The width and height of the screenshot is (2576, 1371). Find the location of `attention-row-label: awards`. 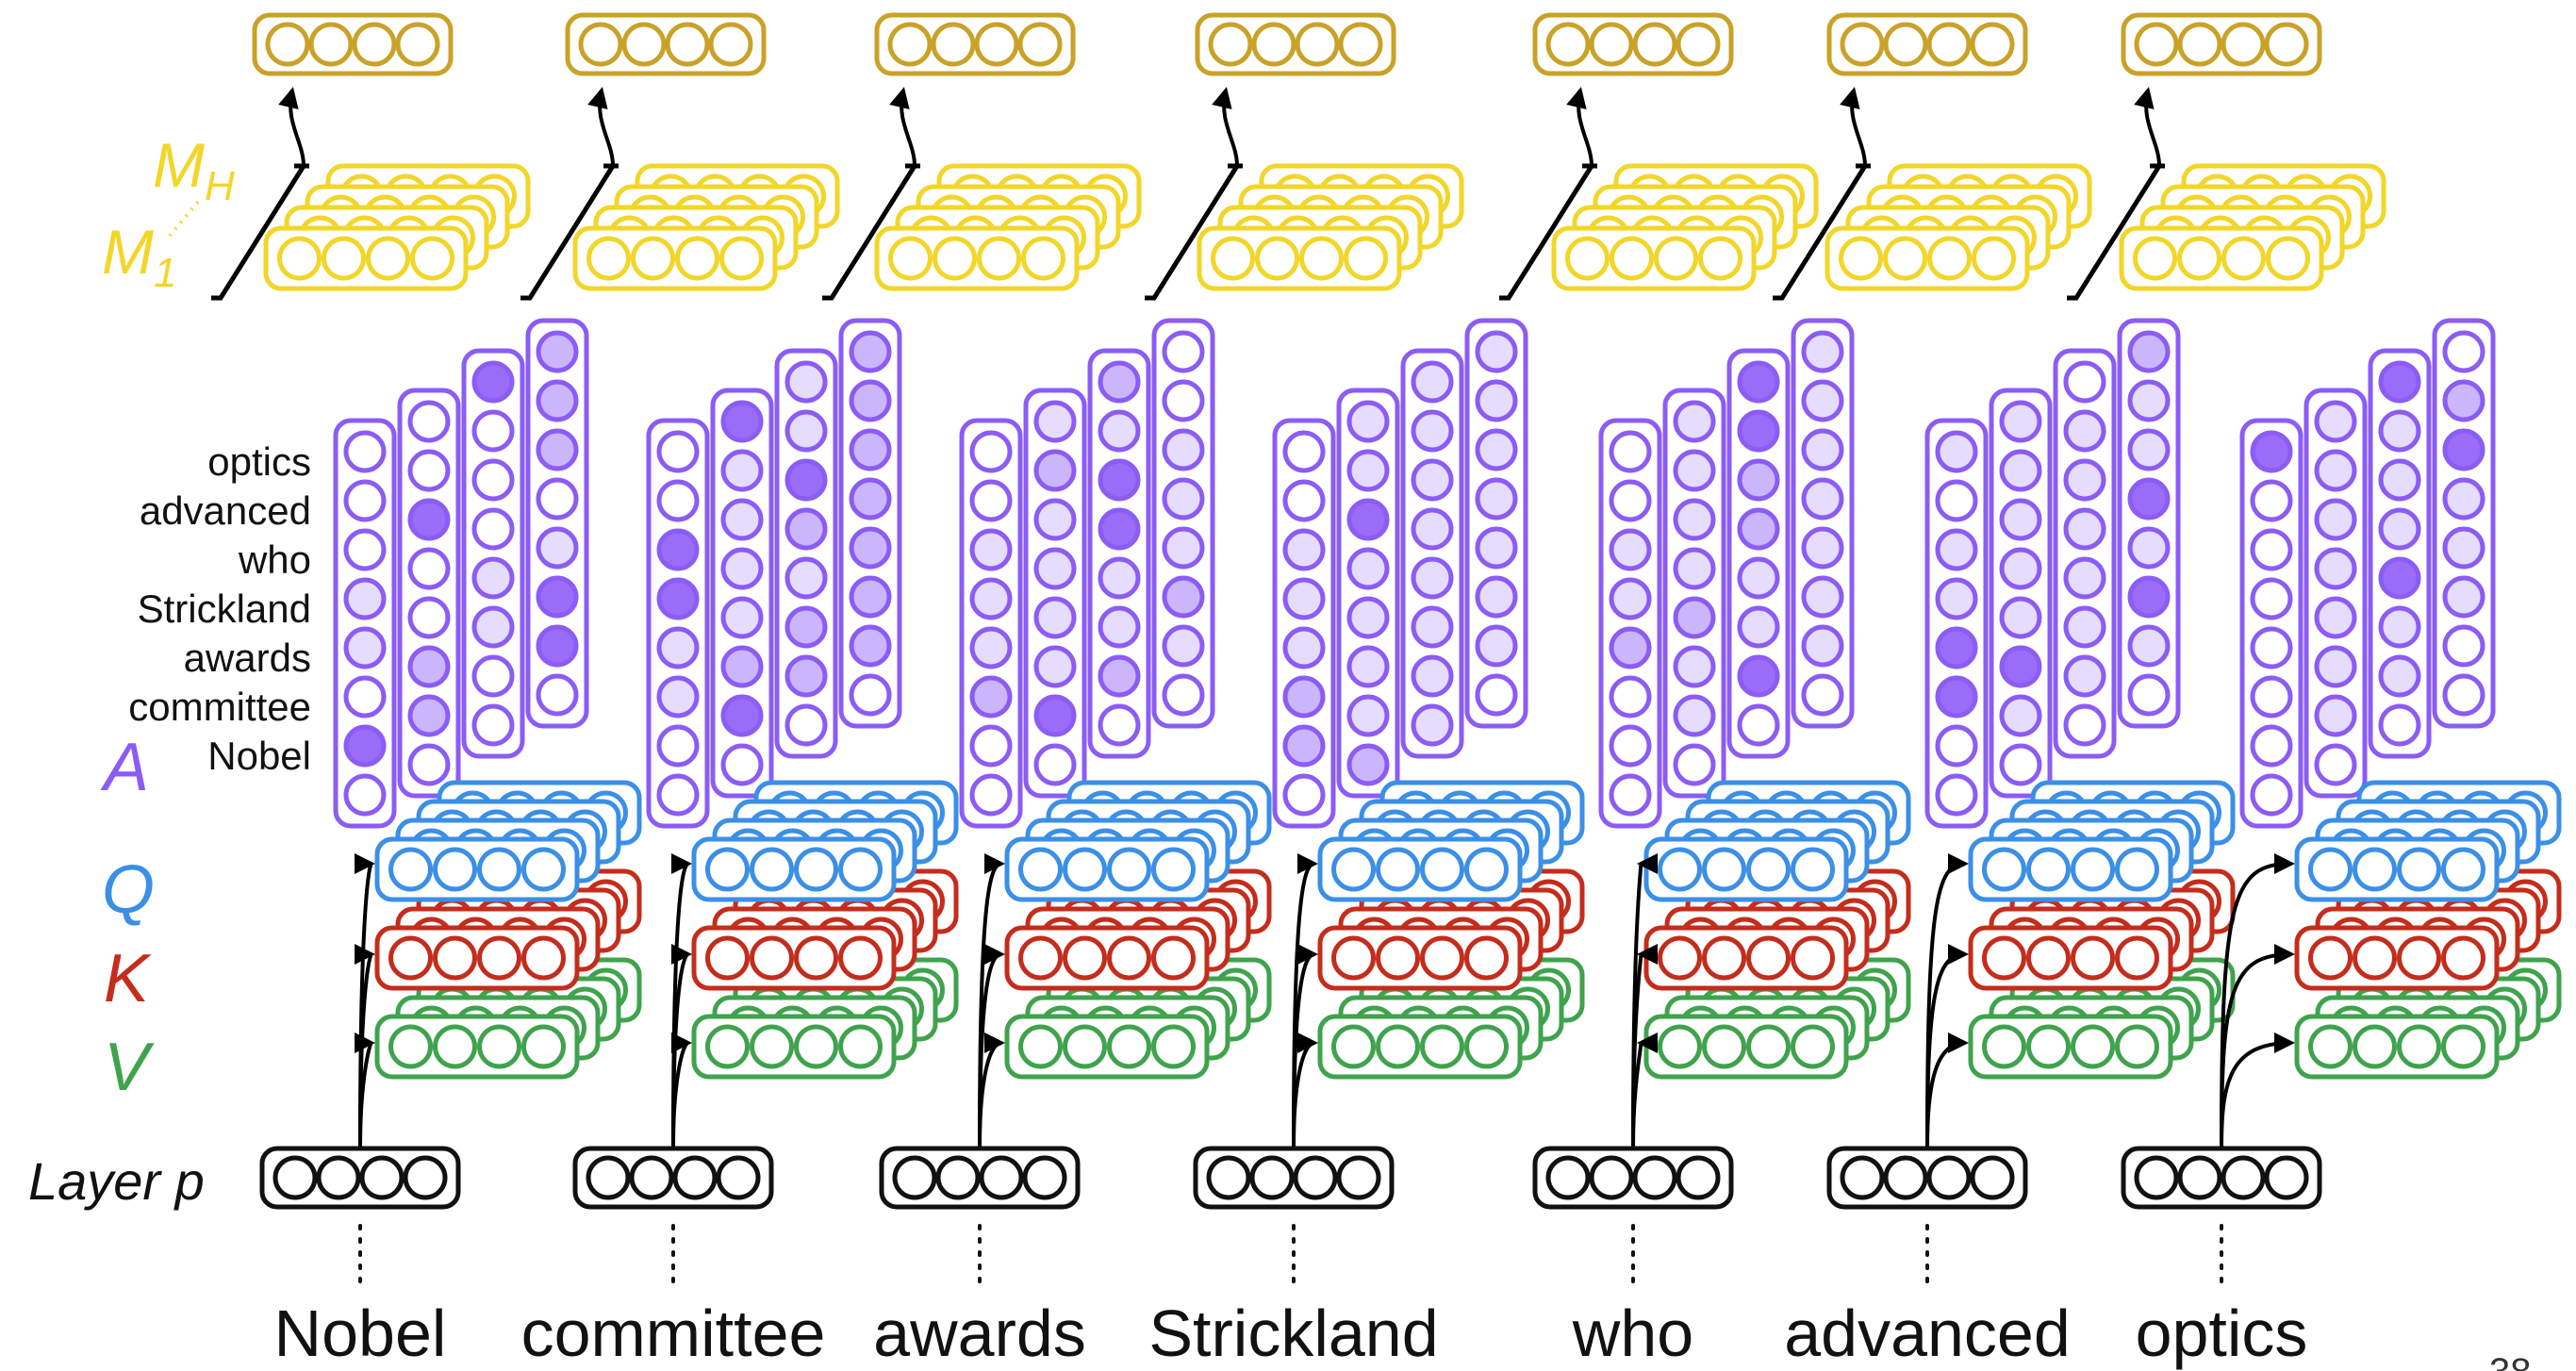

attention-row-label: awards is located at coordinates (247, 658).